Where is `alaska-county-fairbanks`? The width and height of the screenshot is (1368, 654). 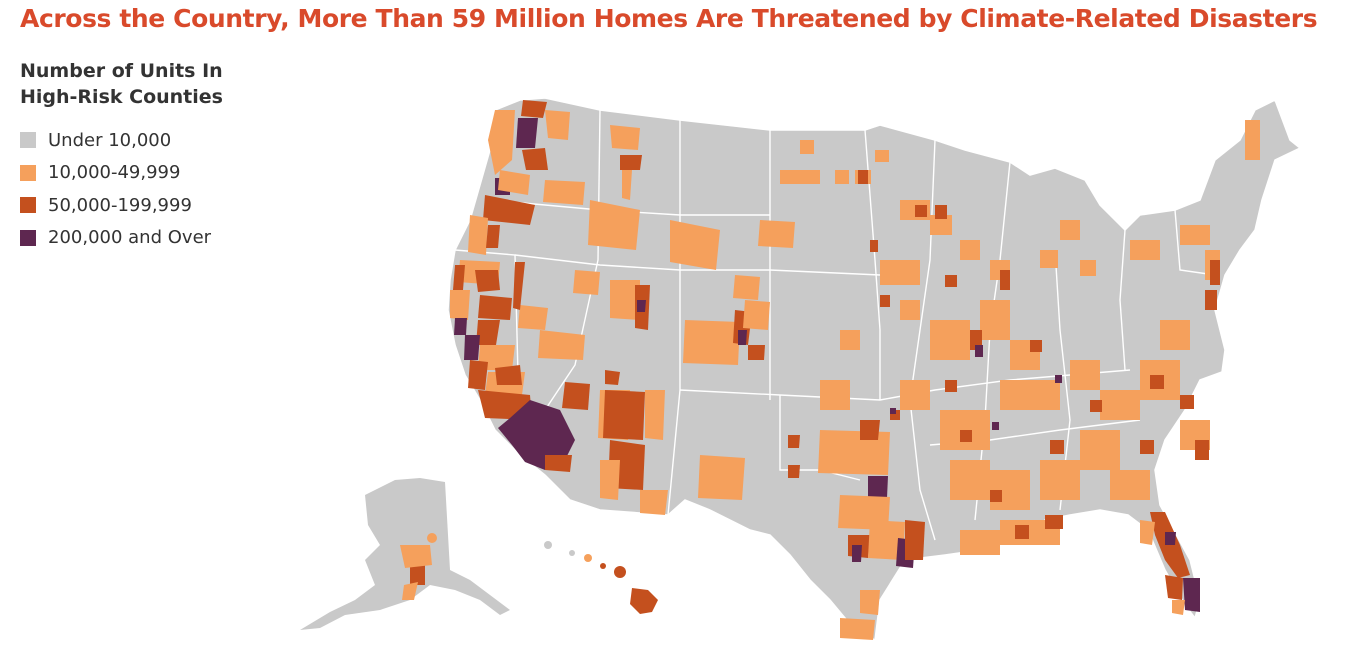 alaska-county-fairbanks is located at coordinates (432, 538).